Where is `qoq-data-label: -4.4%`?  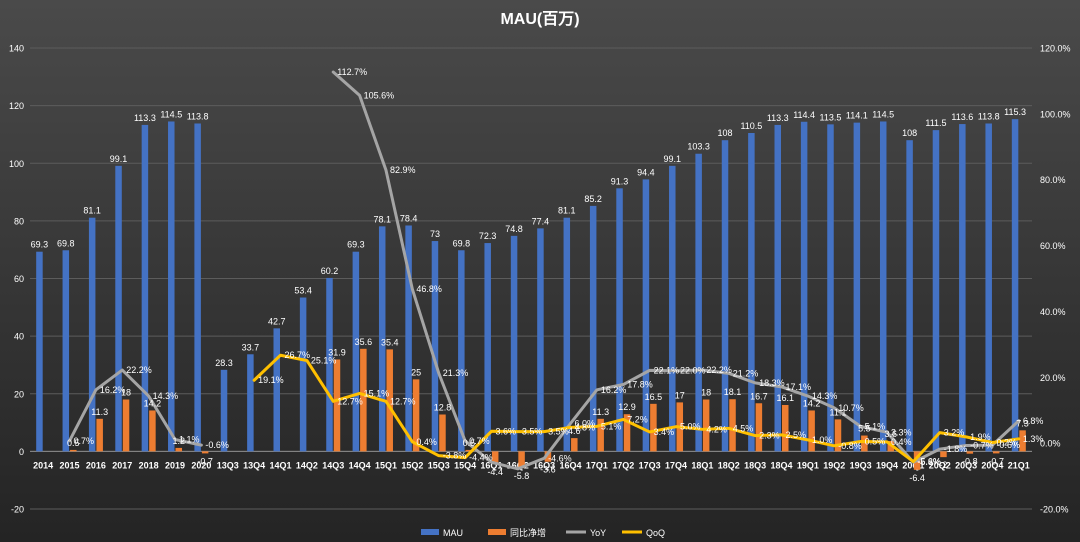 qoq-data-label: -4.4% is located at coordinates (481, 458).